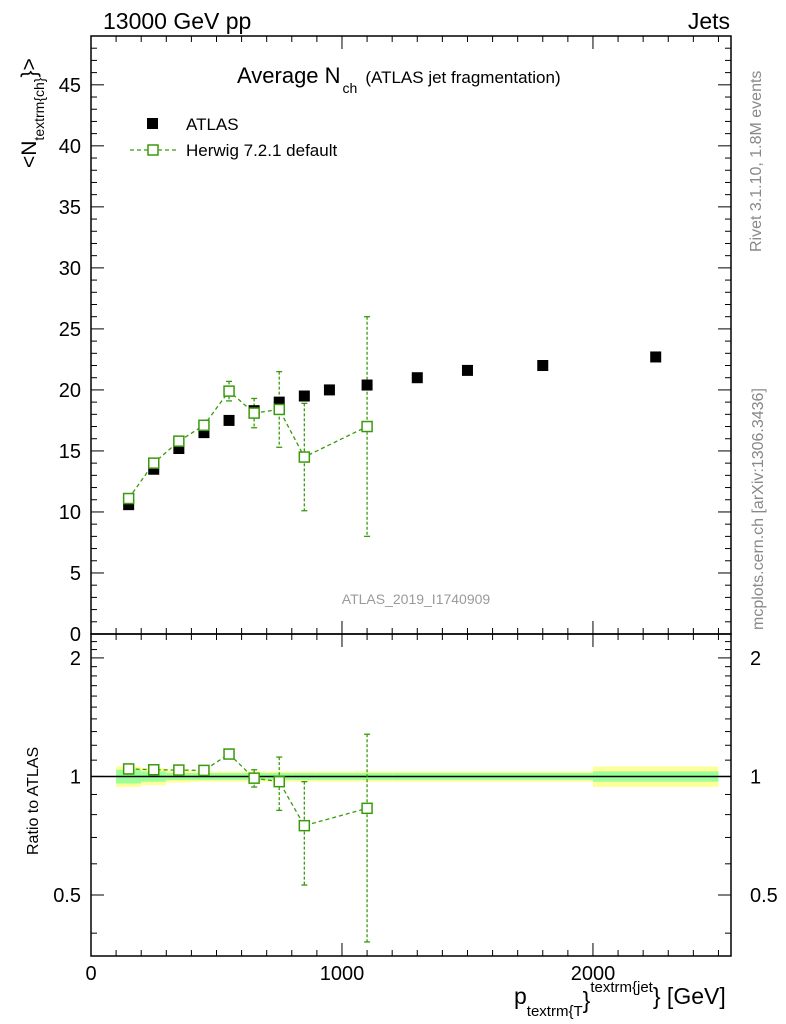 The width and height of the screenshot is (786, 1024). What do you see at coordinates (755, 659) in the screenshot?
I see `y-tick-label-ratio-right: 2` at bounding box center [755, 659].